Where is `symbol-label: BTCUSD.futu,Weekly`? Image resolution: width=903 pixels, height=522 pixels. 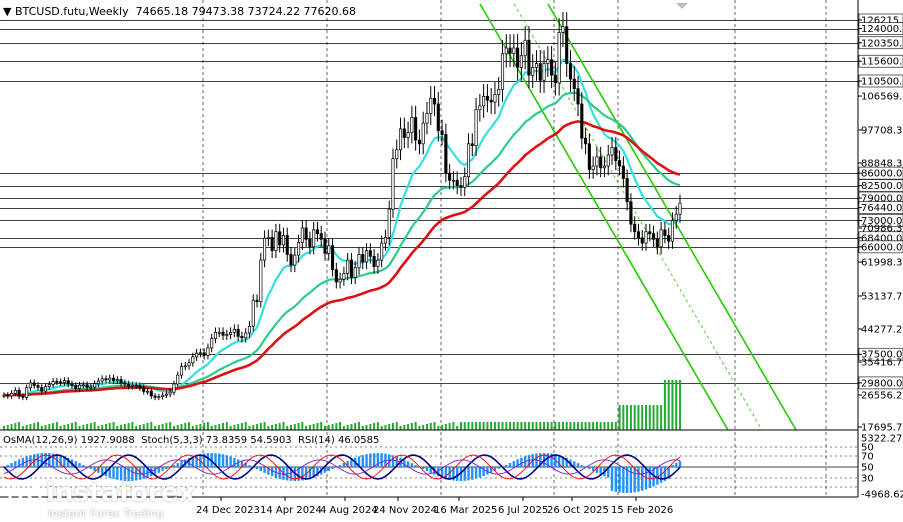 symbol-label: BTCUSD.futu,Weekly is located at coordinates (71, 11).